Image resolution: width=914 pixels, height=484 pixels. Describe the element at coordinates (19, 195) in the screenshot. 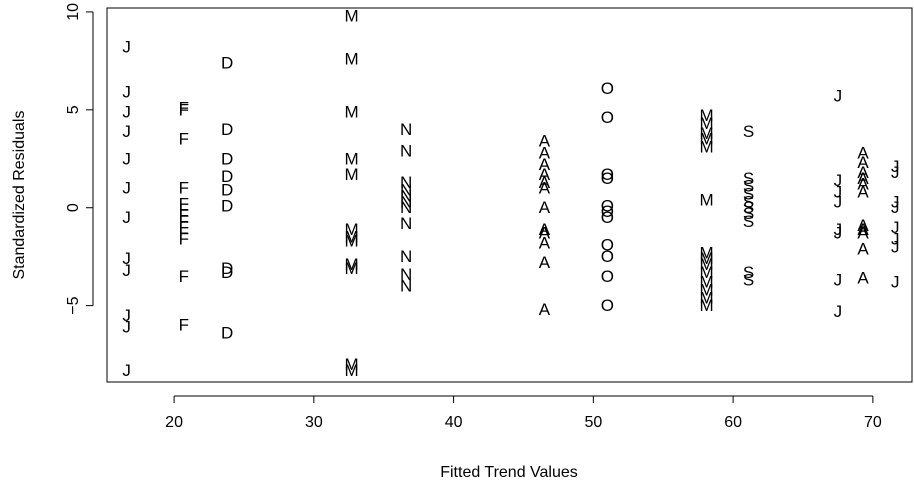

I see `y-axis-title: Standardized Residuals` at that location.